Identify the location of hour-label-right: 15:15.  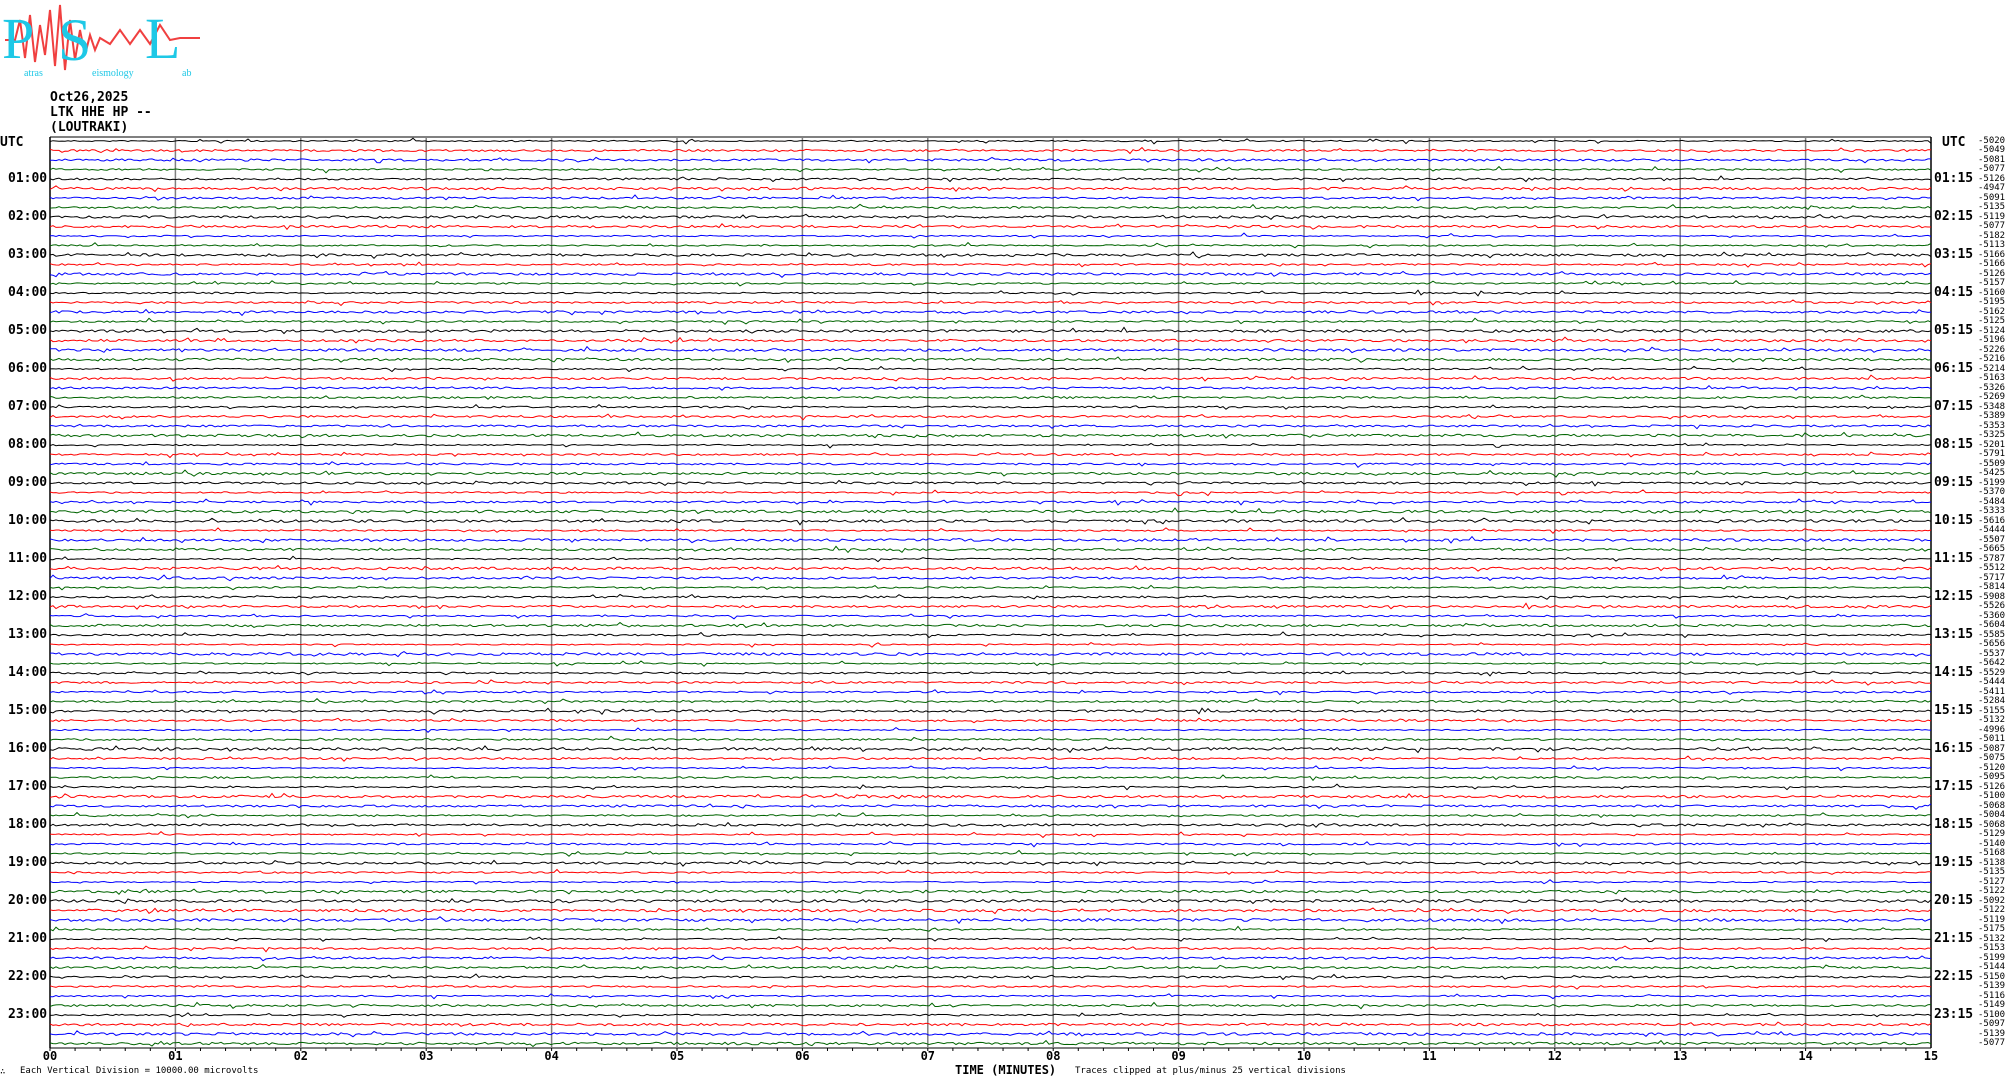
(1954, 710).